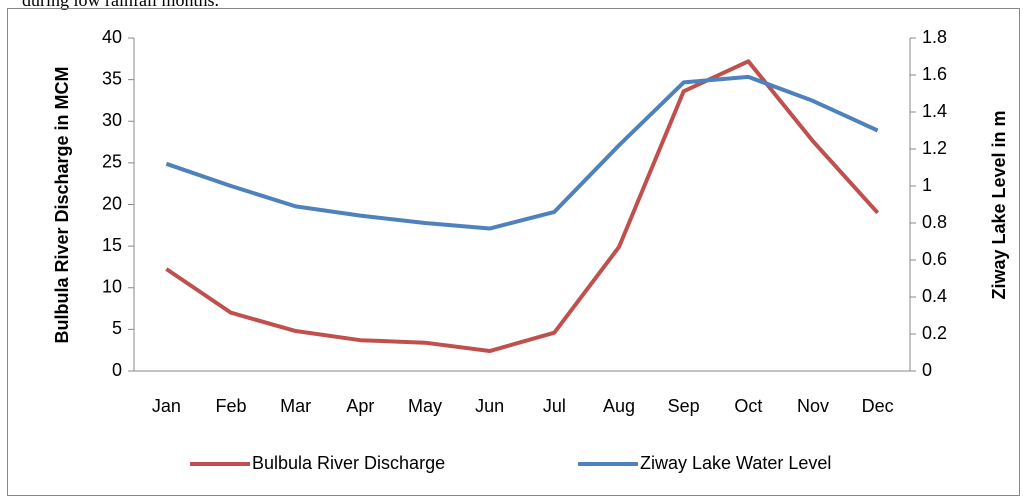 This screenshot has height=496, width=1027. I want to click on x-tick-label: Apr, so click(360, 406).